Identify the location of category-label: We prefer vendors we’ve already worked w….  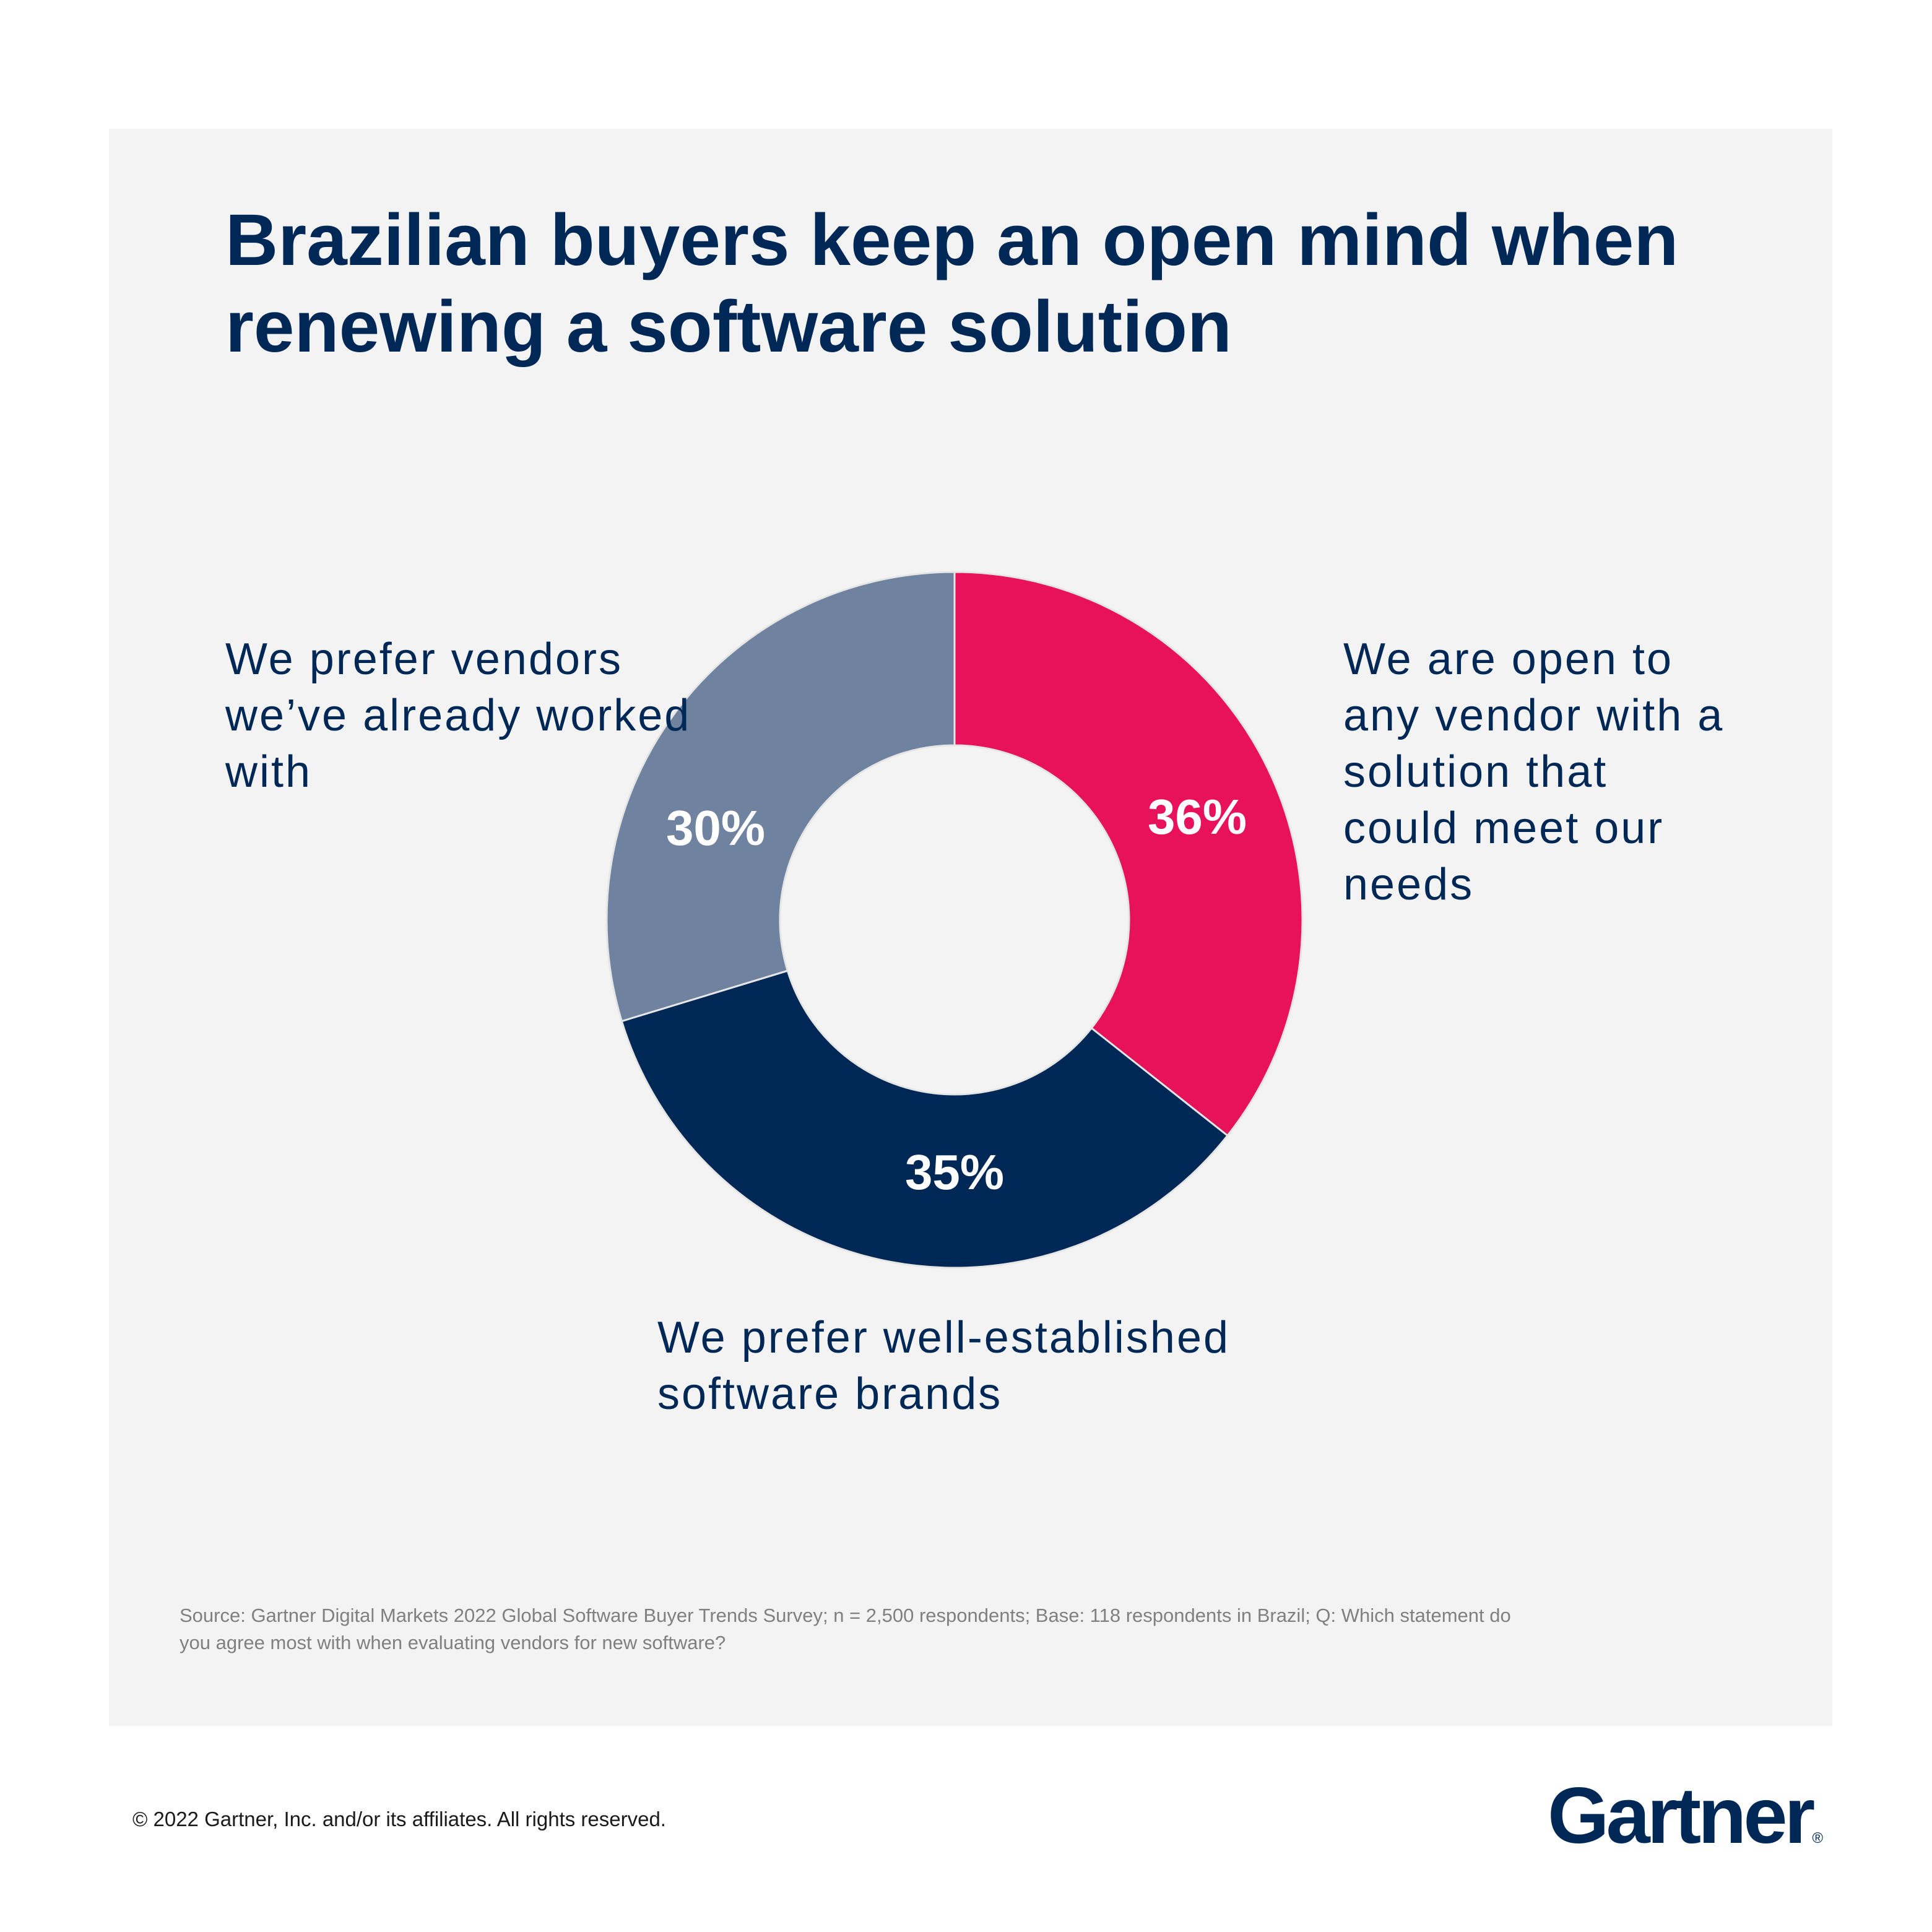
(458, 716).